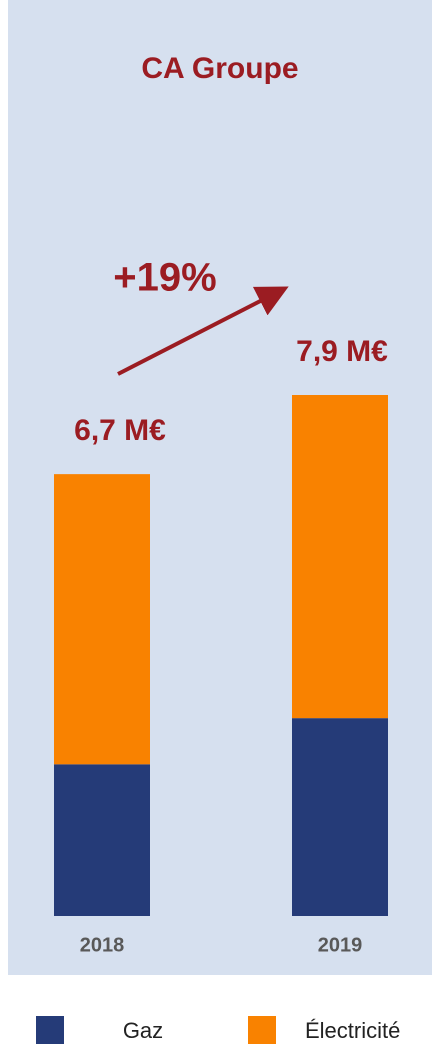  Describe the element at coordinates (164, 278) in the screenshot. I see `annotation: +19%` at that location.